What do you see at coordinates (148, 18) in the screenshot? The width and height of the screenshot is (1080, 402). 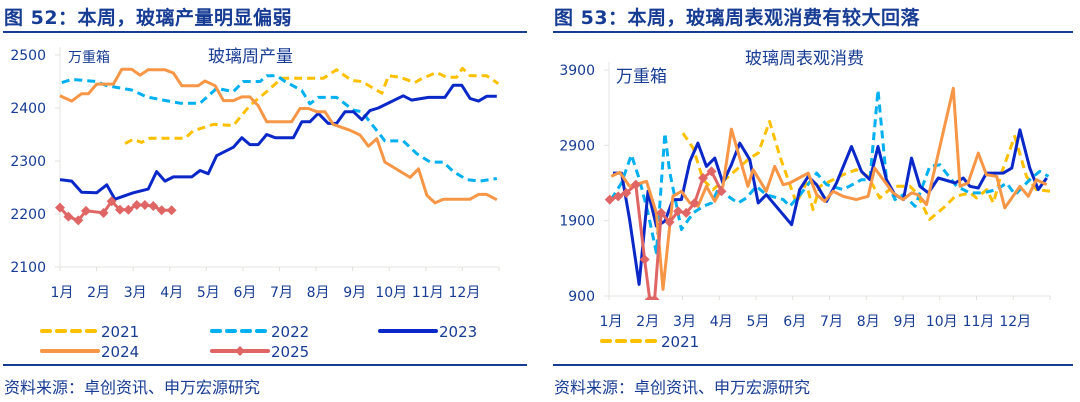 I see `figure-title: 图 52：本周，玻璃产量明显偏弱` at bounding box center [148, 18].